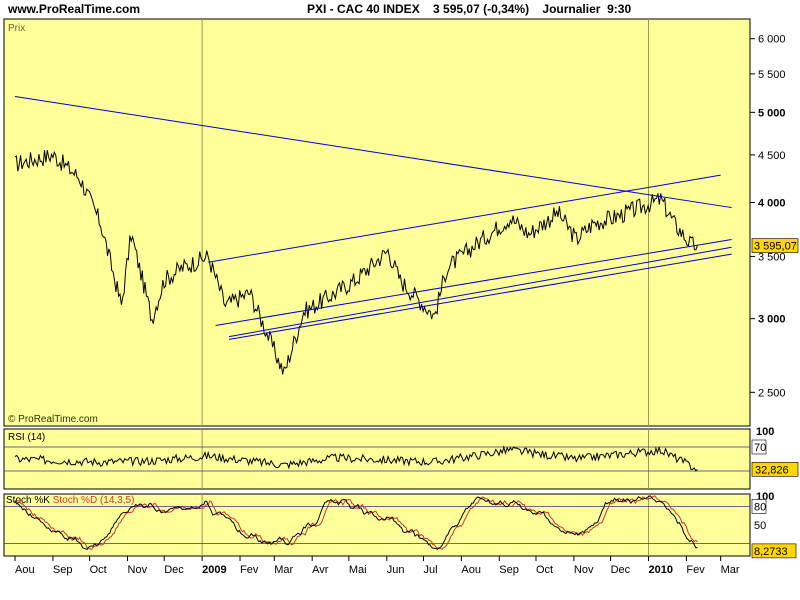 The height and width of the screenshot is (600, 800). I want to click on rsi-y-tick-label: 70, so click(760, 448).